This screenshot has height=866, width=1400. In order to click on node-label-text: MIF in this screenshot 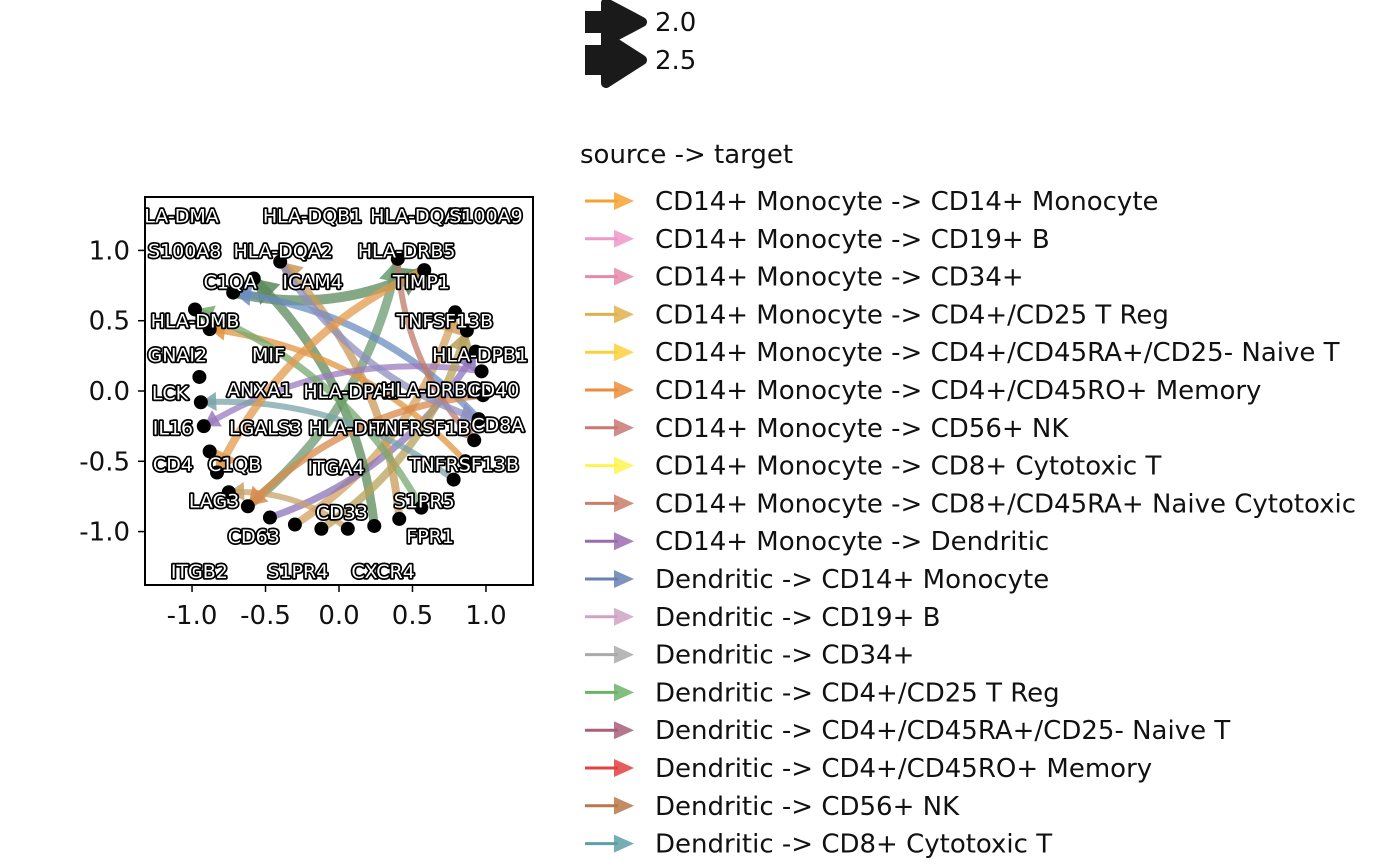, I will do `click(268, 355)`.